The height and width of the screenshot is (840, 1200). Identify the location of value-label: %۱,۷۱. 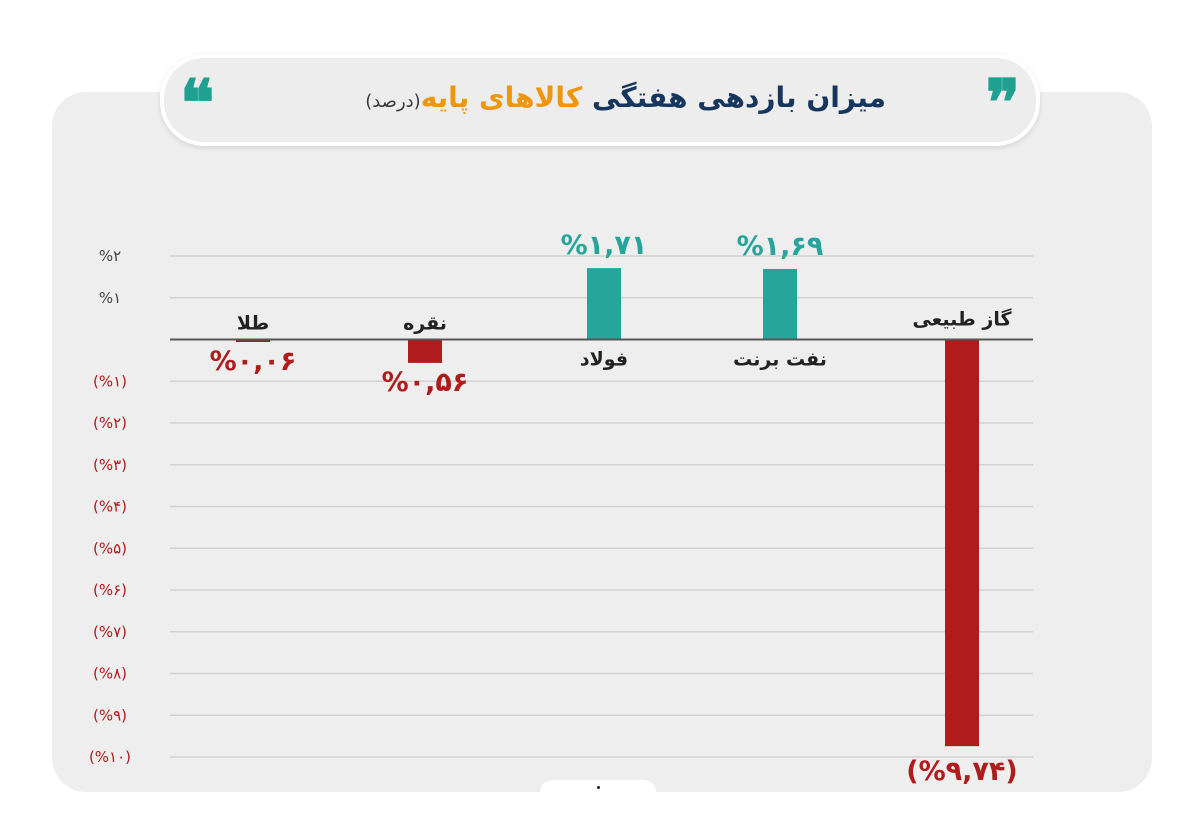
(604, 245).